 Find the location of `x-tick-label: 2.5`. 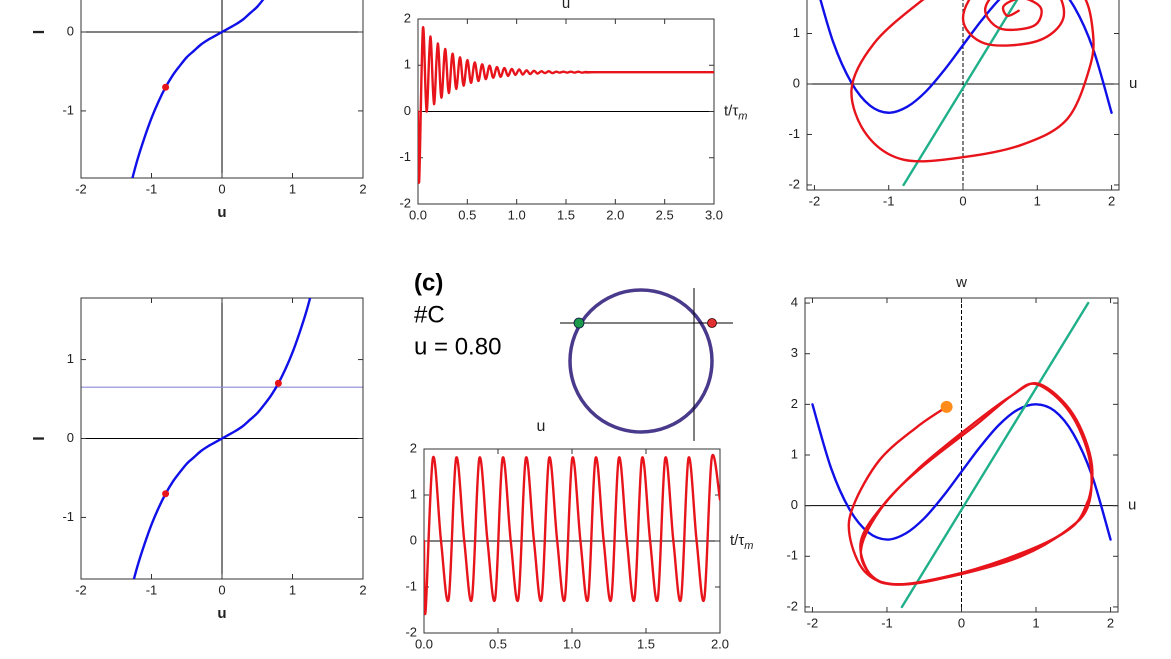

x-tick-label: 2.5 is located at coordinates (665, 214).